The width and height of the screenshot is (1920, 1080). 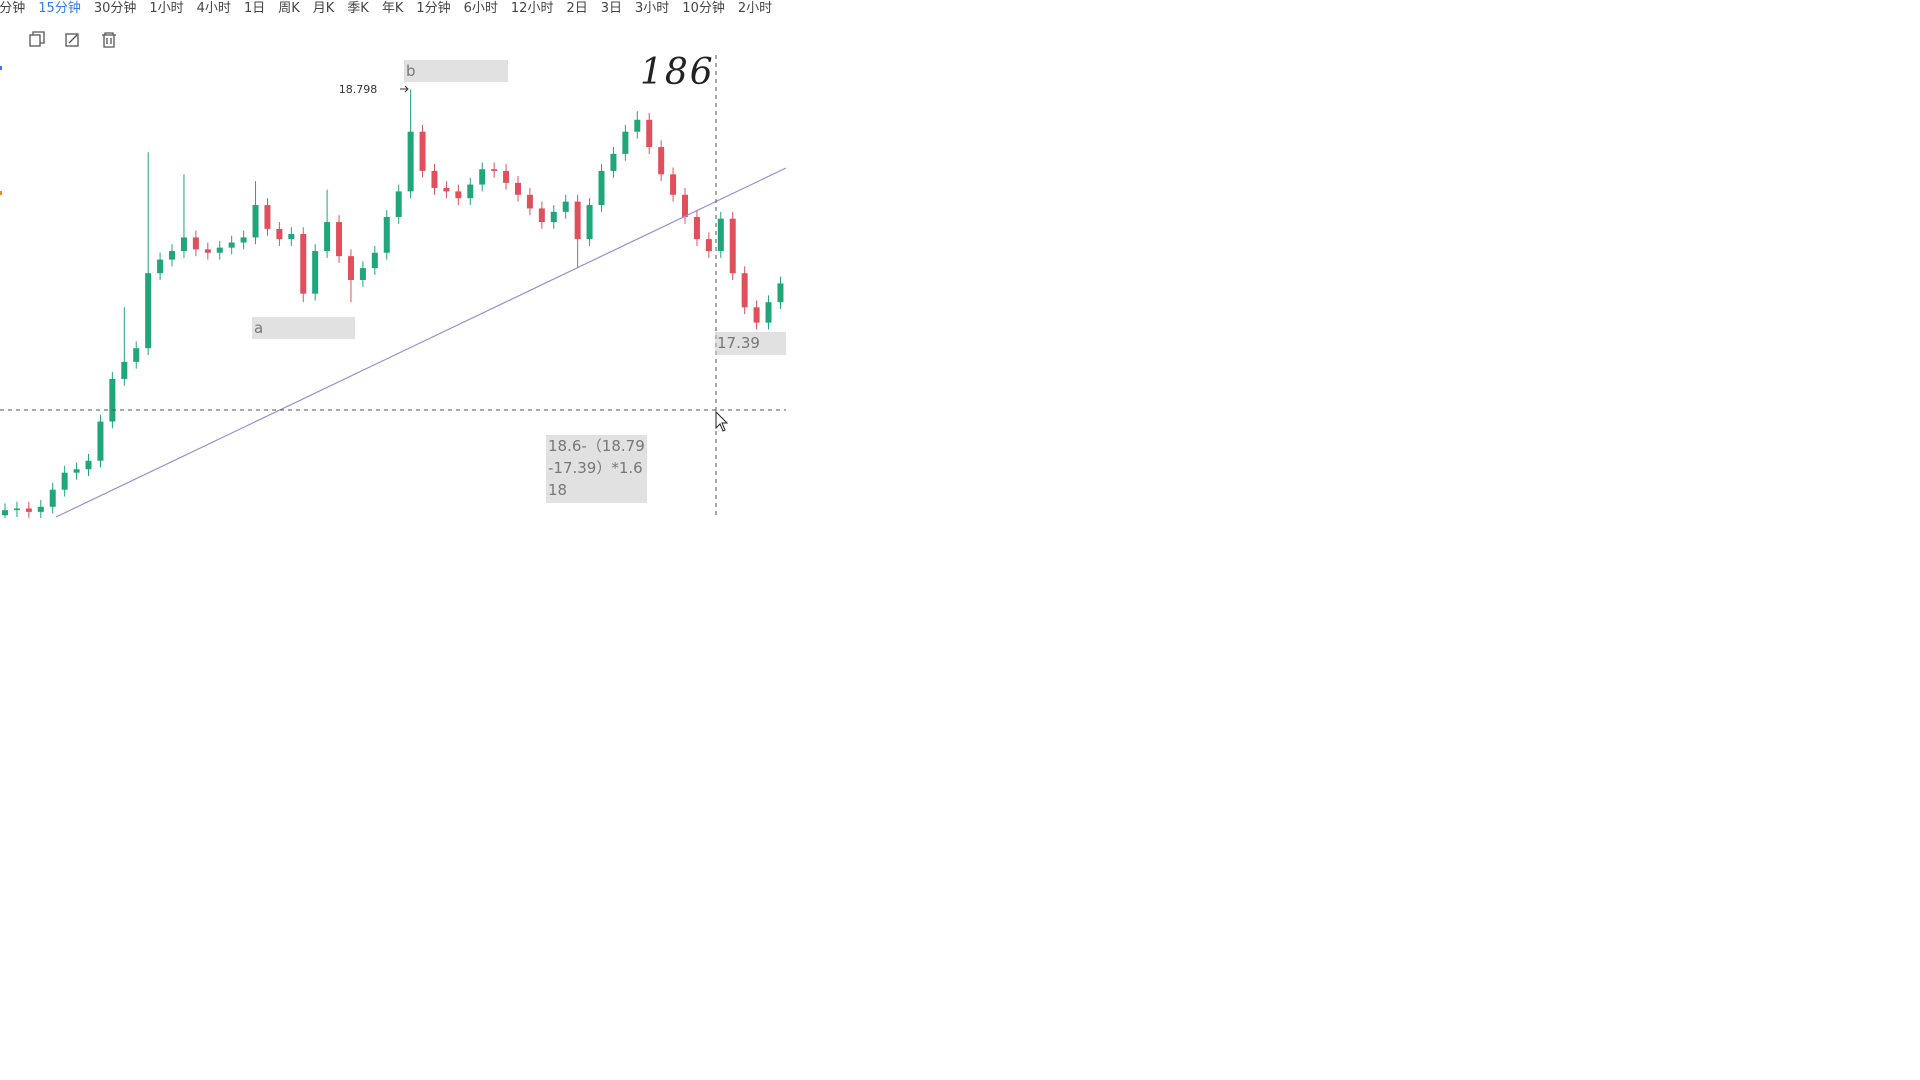 What do you see at coordinates (750, 343) in the screenshot?
I see `low-label: 17.39` at bounding box center [750, 343].